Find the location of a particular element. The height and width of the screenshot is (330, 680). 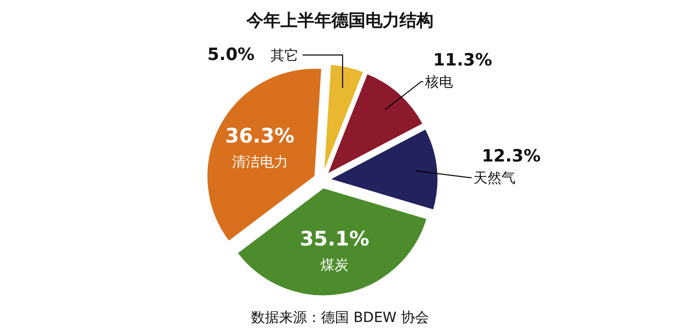

data-label: 5.0% is located at coordinates (231, 55).